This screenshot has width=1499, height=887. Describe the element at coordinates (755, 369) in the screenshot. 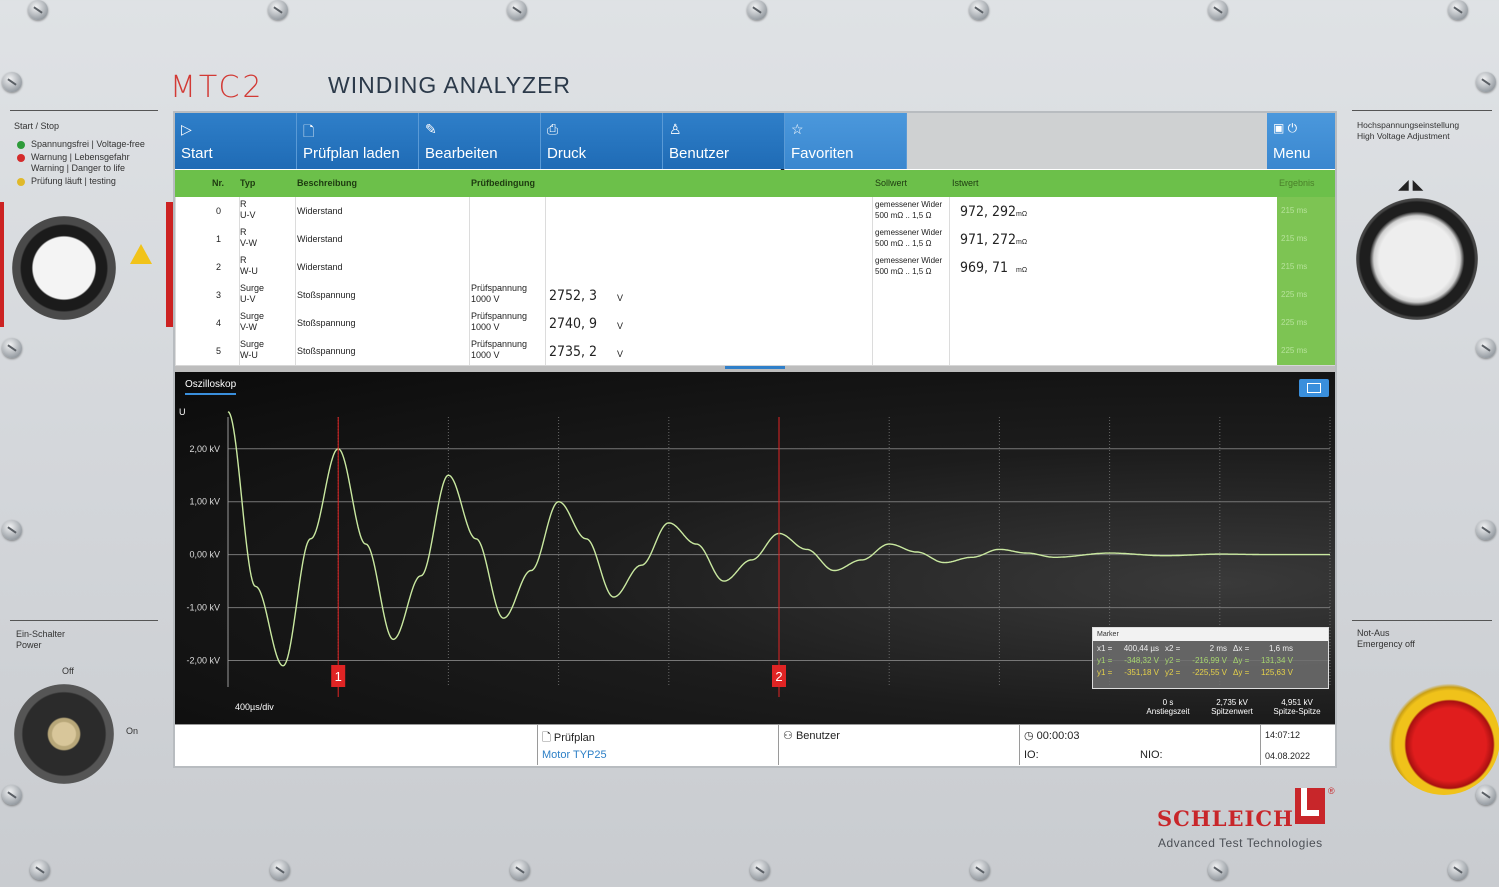

I see `splitter` at that location.